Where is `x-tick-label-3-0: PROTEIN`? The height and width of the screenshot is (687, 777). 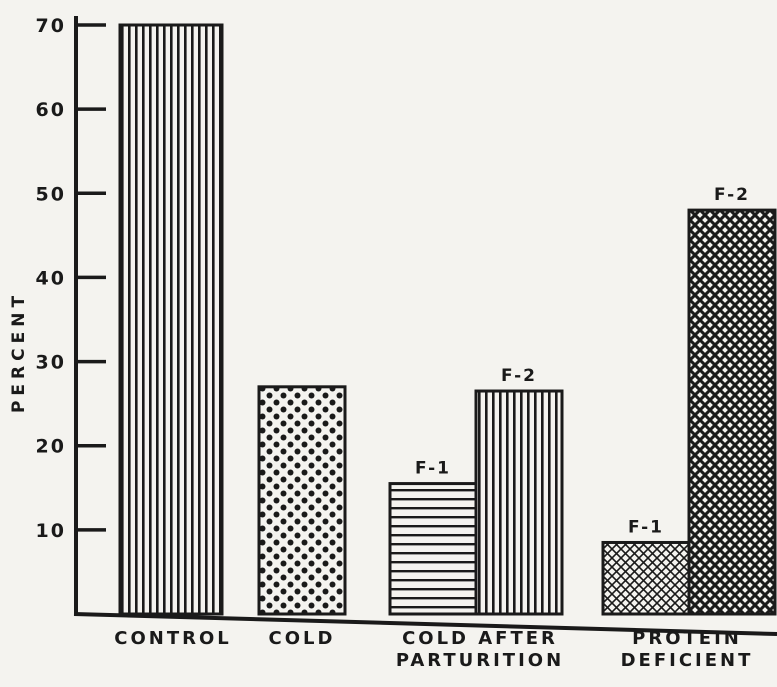
x-tick-label-3-0: PROTEIN is located at coordinates (687, 638).